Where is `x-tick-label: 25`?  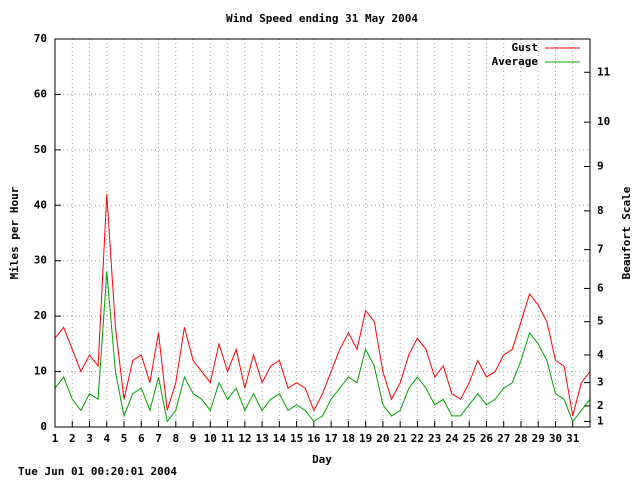 x-tick-label: 25 is located at coordinates (469, 438).